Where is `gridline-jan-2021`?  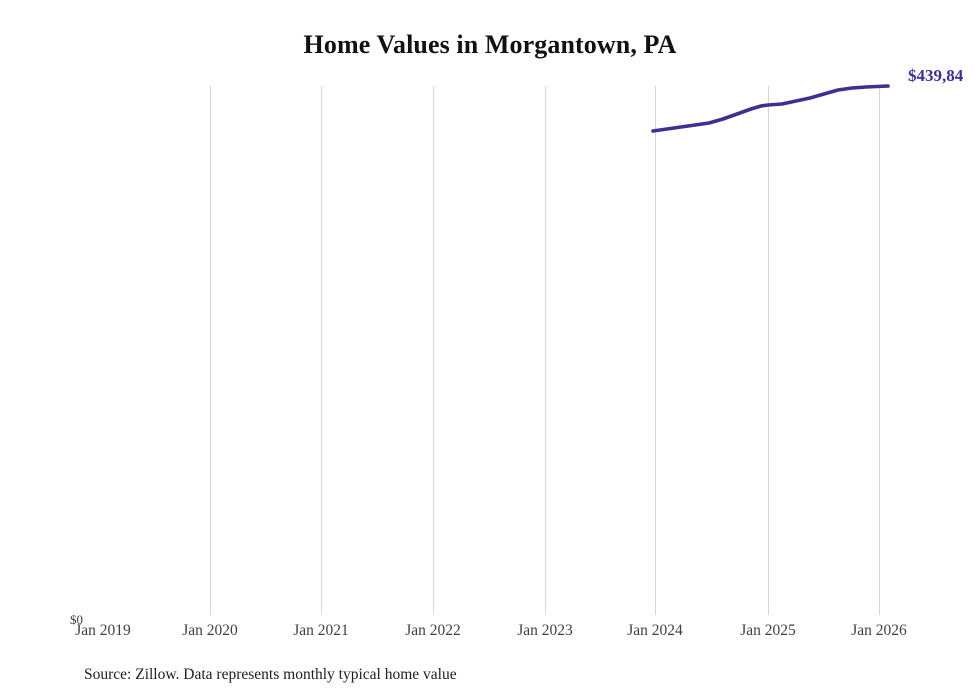
gridline-jan-2021 is located at coordinates (321, 350).